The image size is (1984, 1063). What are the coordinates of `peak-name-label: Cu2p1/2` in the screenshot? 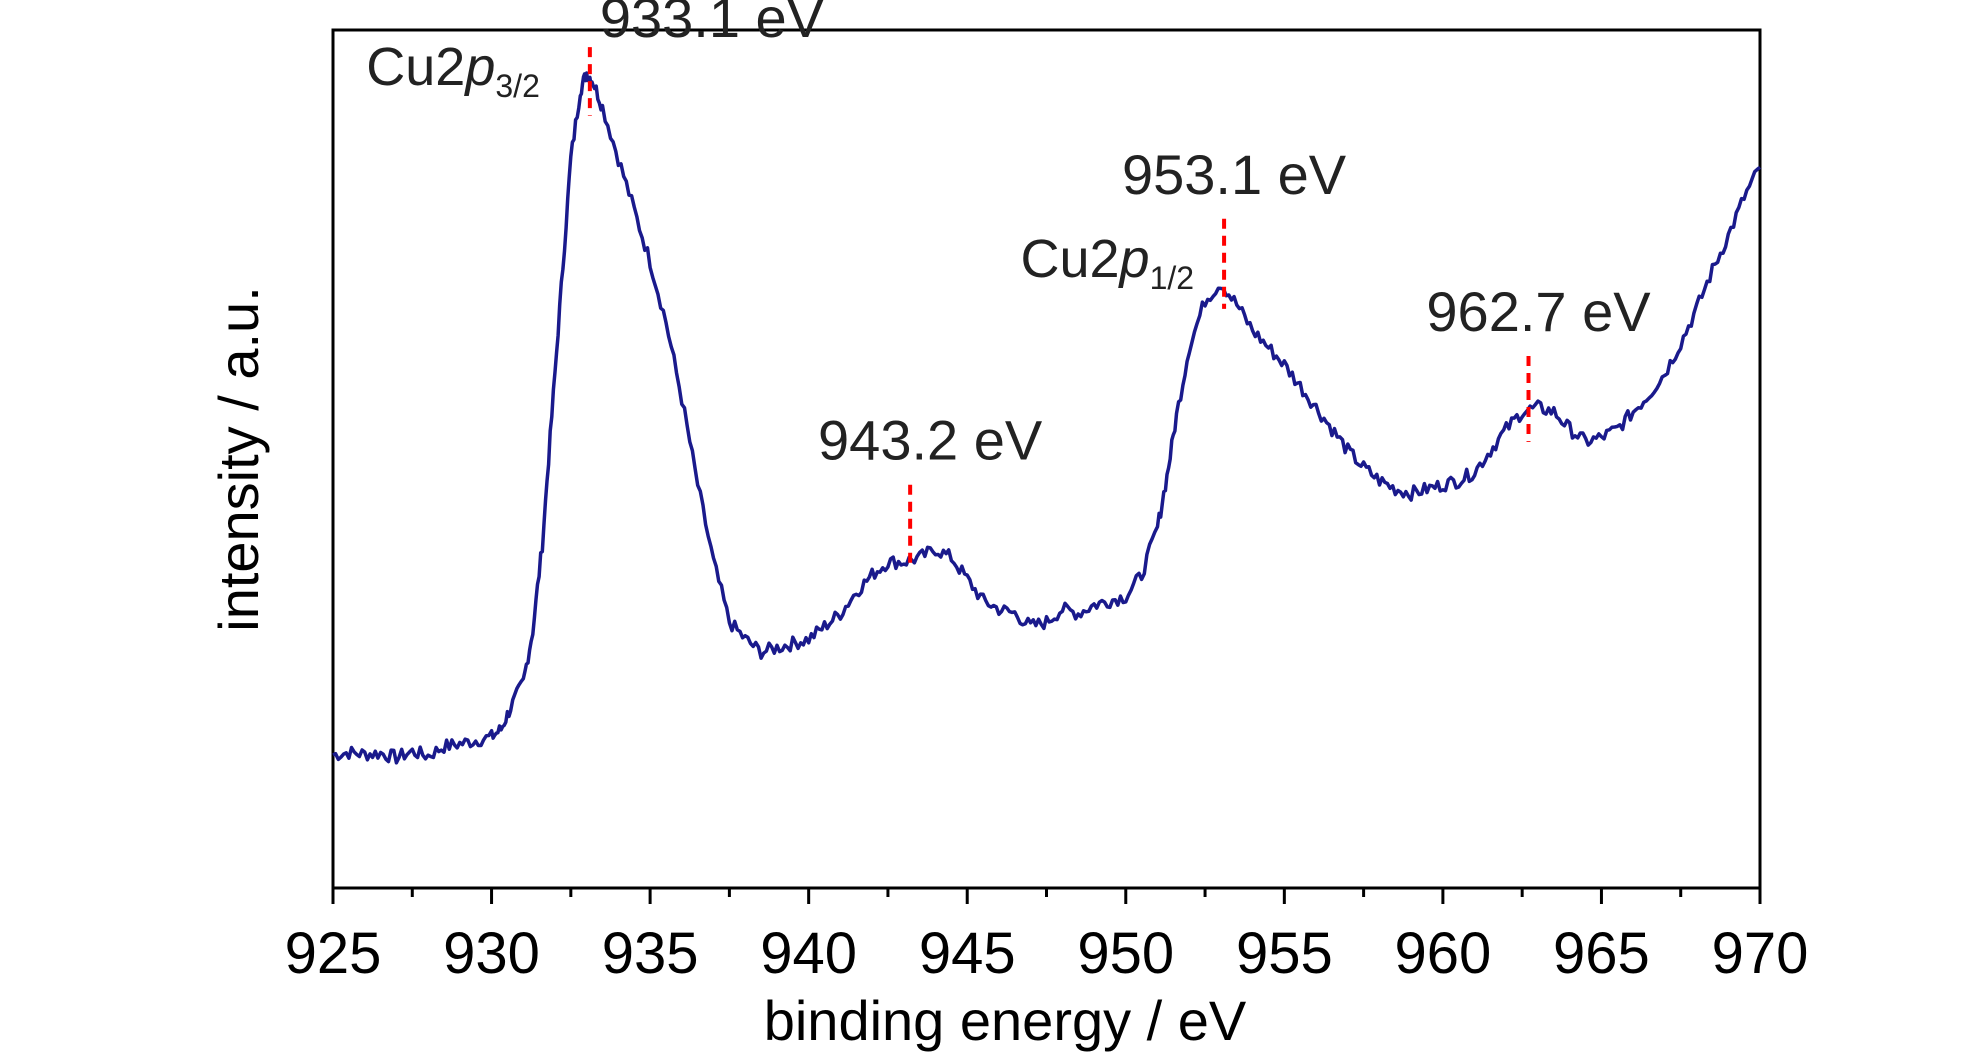 It's located at (1107, 262).